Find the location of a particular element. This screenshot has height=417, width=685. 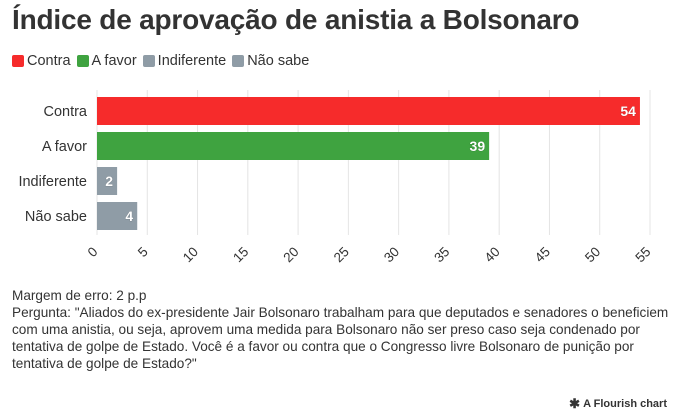

category-labels: Contra A favor Indiferente Não sabe is located at coordinates (52, 164).